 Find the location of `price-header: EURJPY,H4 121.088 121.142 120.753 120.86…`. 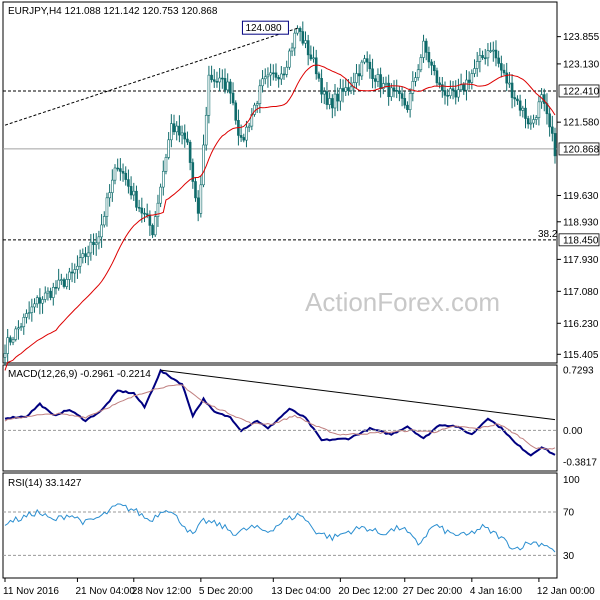

price-header: EURJPY,H4 121.088 121.142 120.753 120.86… is located at coordinates (113, 11).